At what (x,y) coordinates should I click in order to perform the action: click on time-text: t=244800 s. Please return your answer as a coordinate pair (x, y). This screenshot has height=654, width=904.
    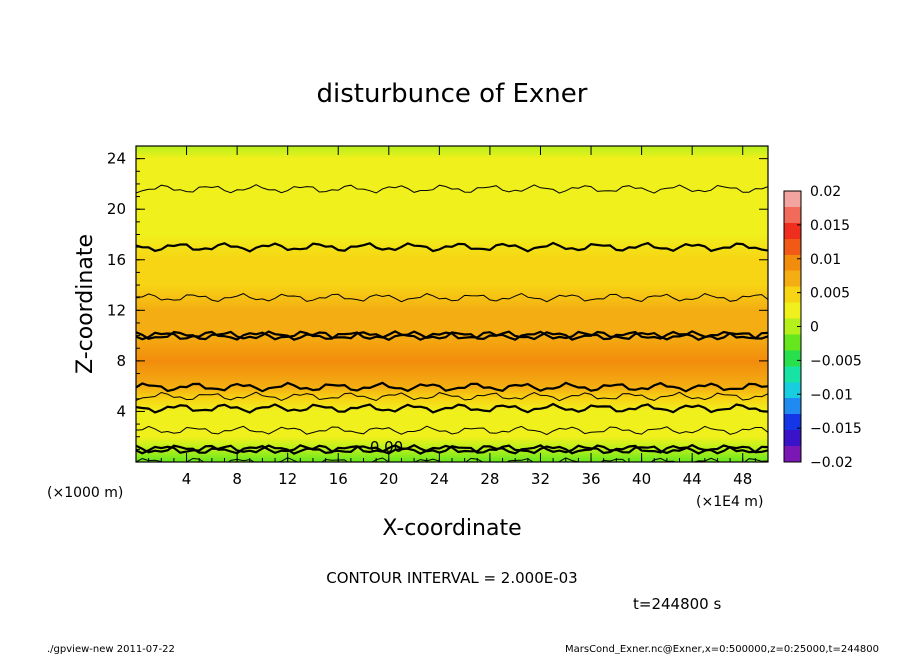
    Looking at the image, I should click on (677, 604).